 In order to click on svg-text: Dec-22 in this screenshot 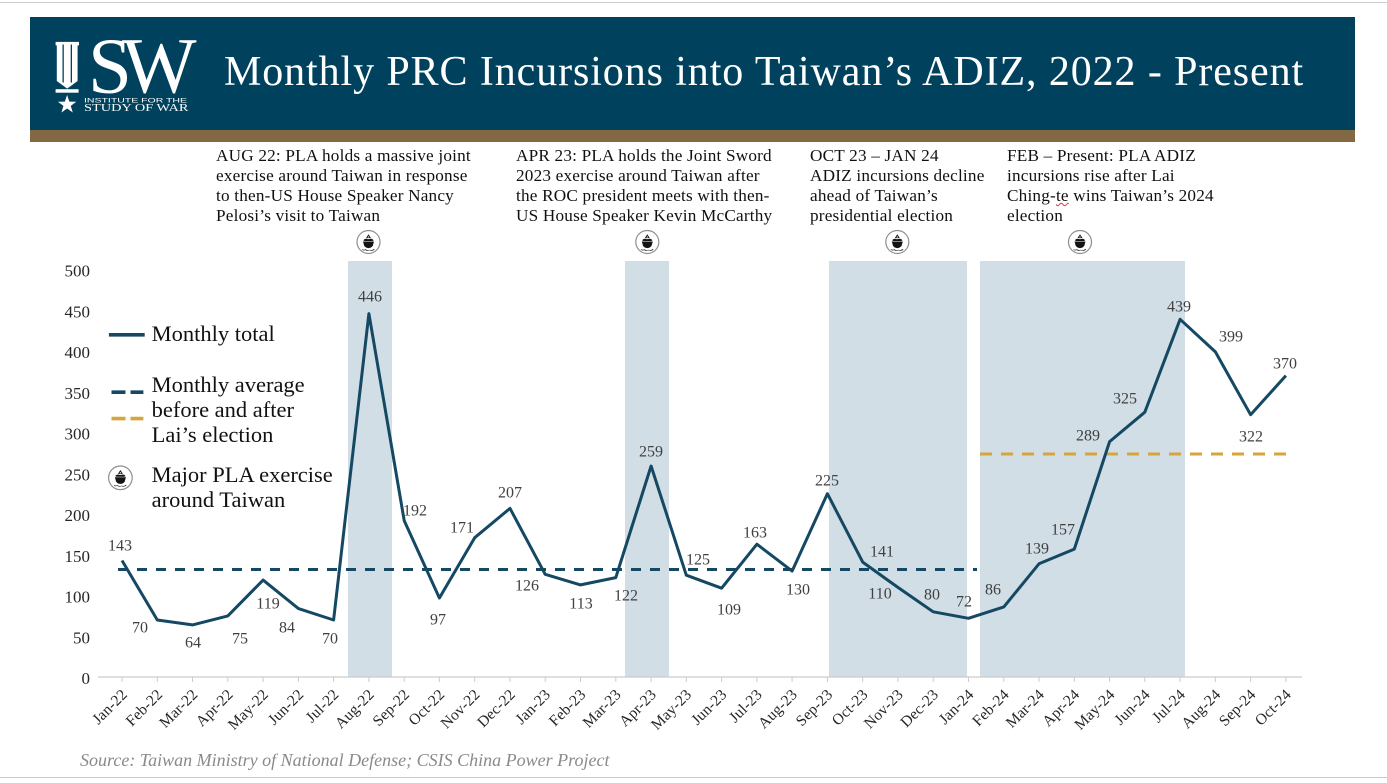, I will do `click(496, 708)`.